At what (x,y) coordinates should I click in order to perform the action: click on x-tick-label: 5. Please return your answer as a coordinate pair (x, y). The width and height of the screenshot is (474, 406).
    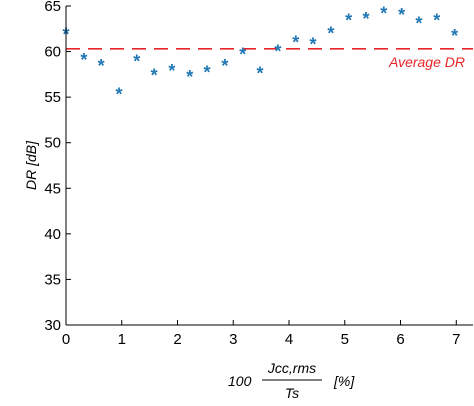
    Looking at the image, I should click on (345, 339).